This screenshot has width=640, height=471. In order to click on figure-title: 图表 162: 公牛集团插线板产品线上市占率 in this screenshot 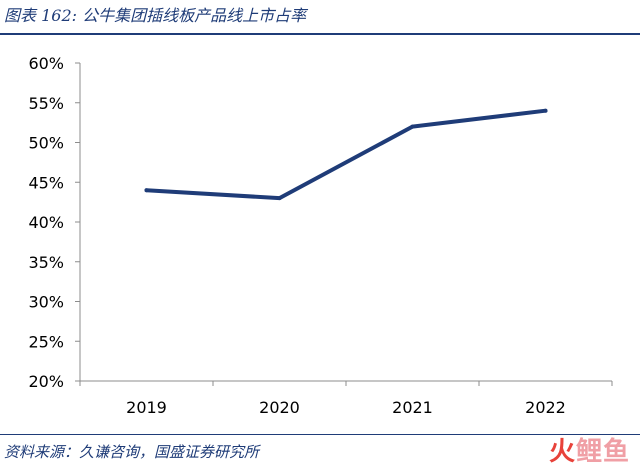, I will do `click(155, 15)`.